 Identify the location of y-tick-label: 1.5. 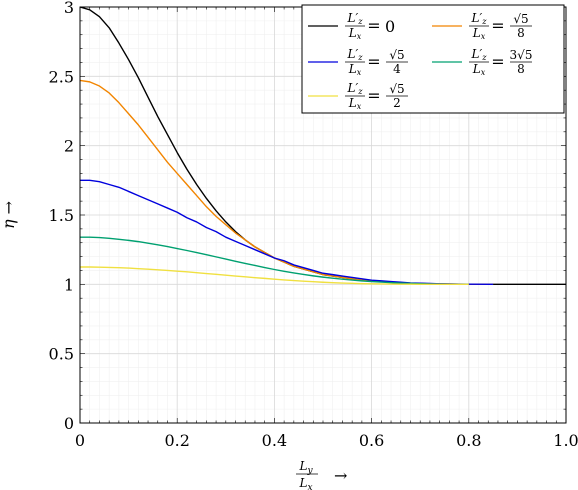
(61, 215).